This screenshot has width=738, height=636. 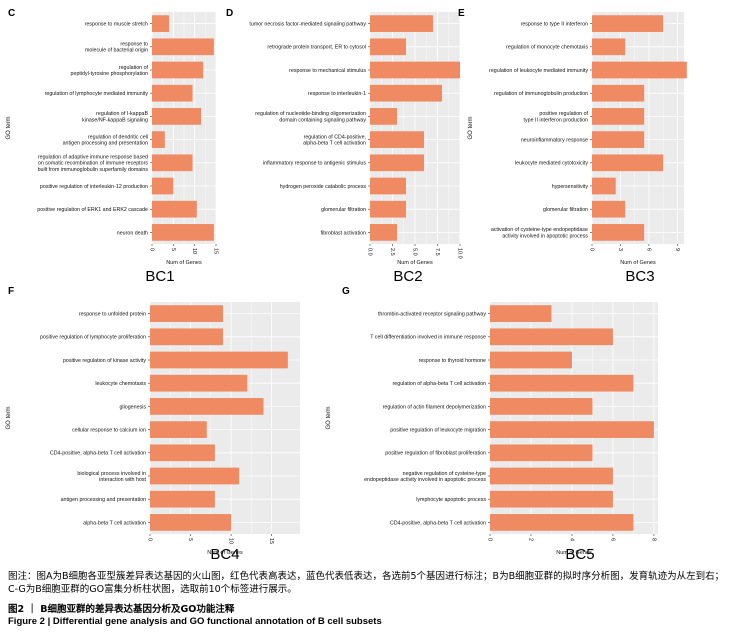 What do you see at coordinates (112, 314) in the screenshot?
I see `category-label: response to unfolded protein` at bounding box center [112, 314].